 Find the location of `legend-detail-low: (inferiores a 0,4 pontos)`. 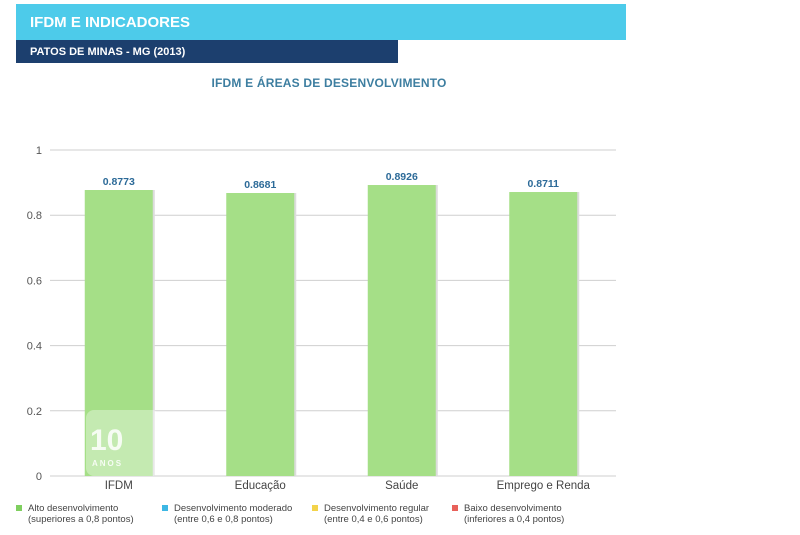

legend-detail-low: (inferiores a 0,4 pontos) is located at coordinates (514, 519).